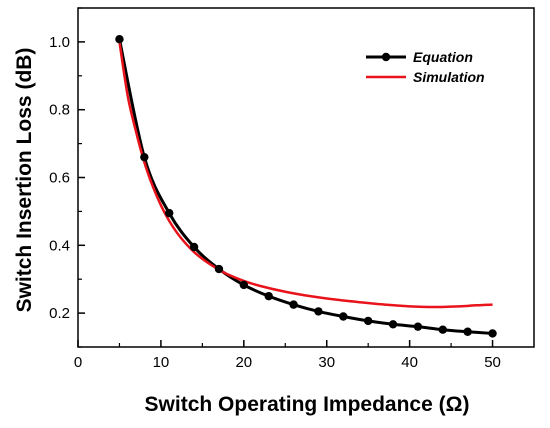 The width and height of the screenshot is (550, 428). I want to click on y-tick-label: 0.4, so click(59, 245).